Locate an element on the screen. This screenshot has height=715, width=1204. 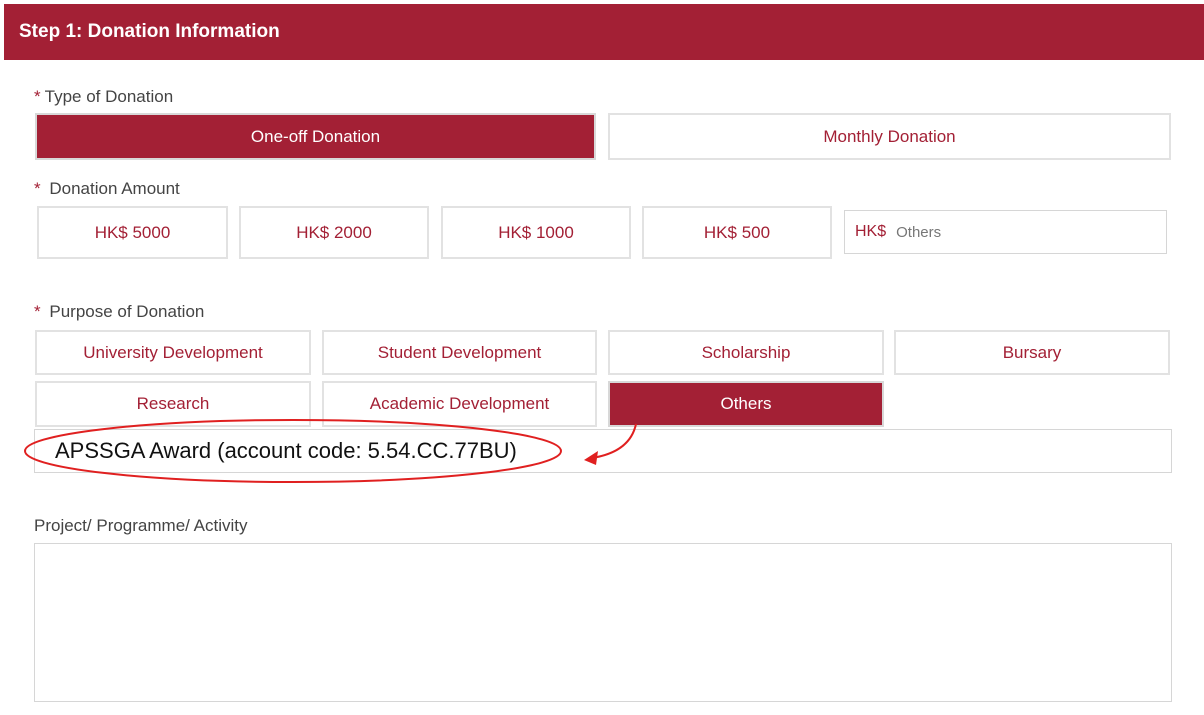
other-amount-input: HK$ Others is located at coordinates (1005, 232).